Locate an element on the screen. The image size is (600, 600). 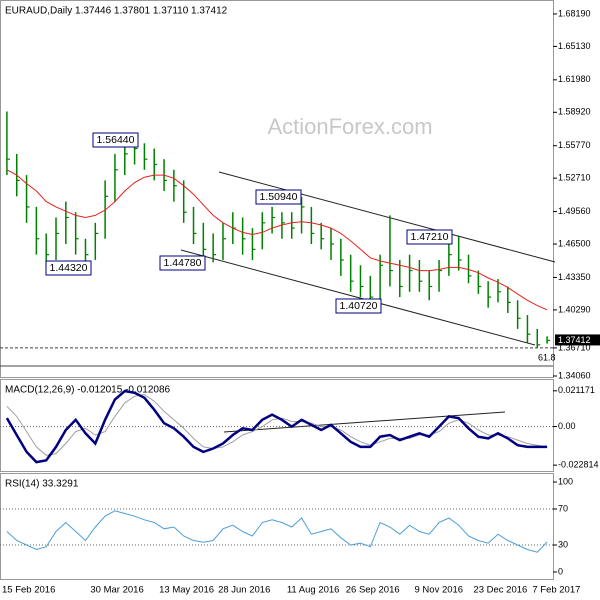
fib-label: 61.8 is located at coordinates (547, 357).